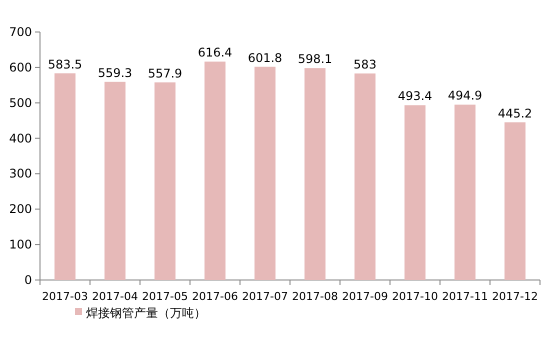  Describe the element at coordinates (20, 103) in the screenshot. I see `y-tick-label: 500` at that location.